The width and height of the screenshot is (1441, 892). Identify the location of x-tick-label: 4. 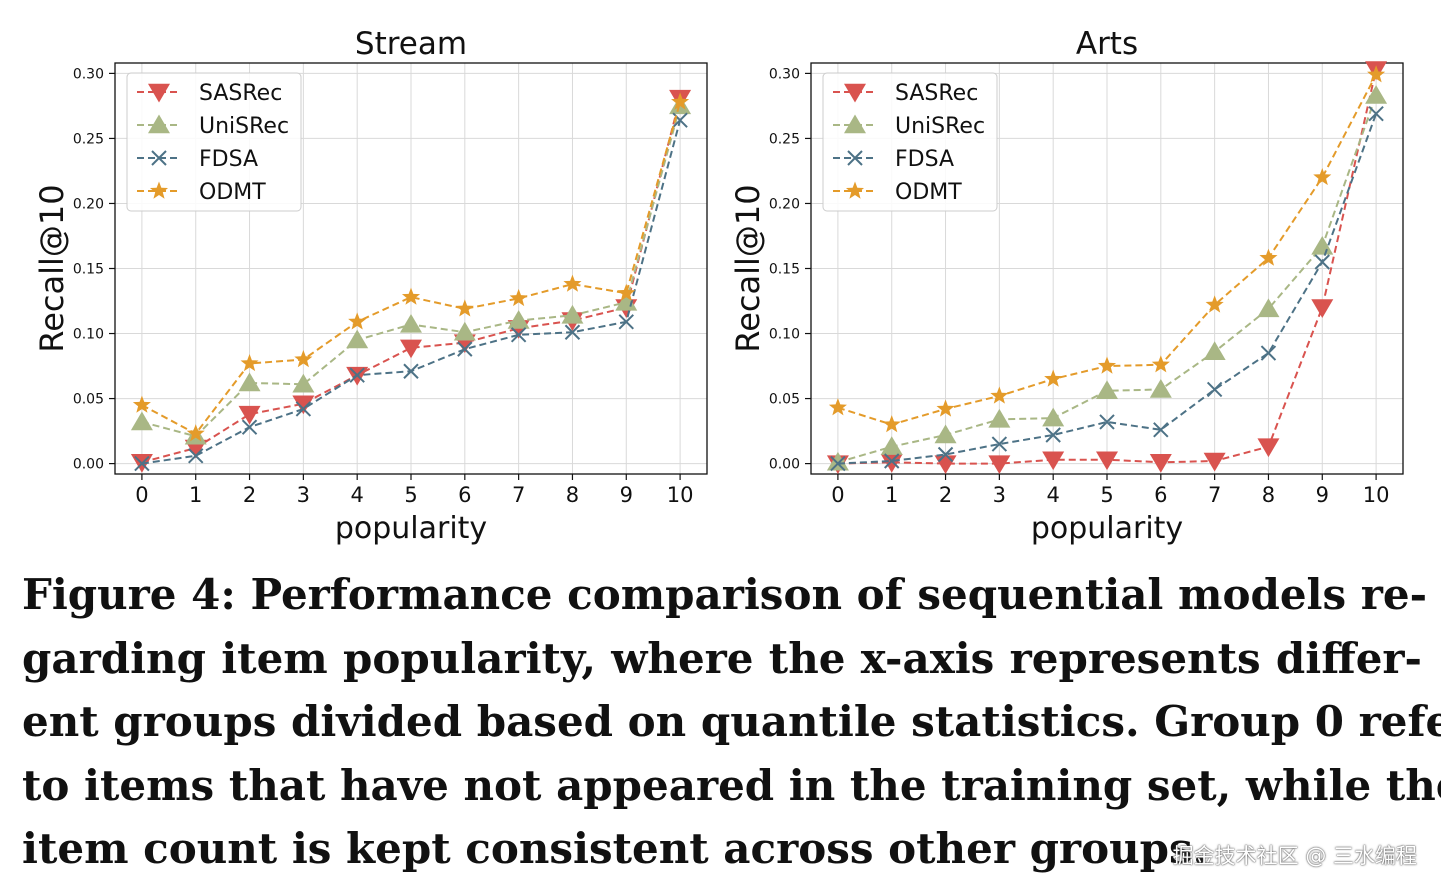
(1052, 495).